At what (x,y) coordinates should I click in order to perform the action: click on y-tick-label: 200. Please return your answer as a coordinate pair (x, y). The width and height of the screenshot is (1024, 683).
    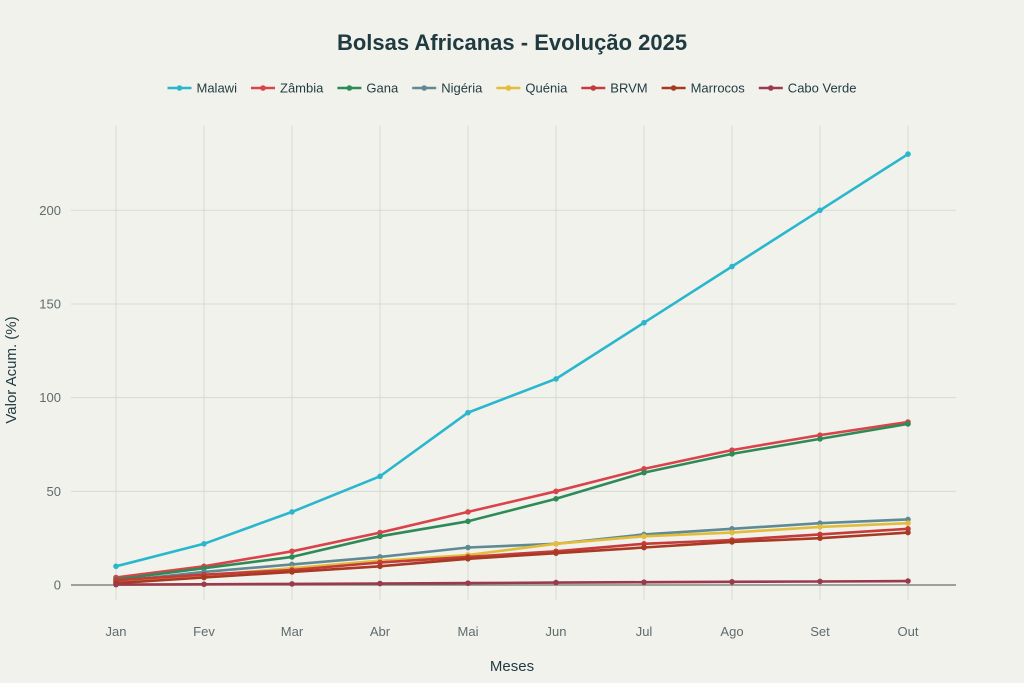
    Looking at the image, I should click on (50, 210).